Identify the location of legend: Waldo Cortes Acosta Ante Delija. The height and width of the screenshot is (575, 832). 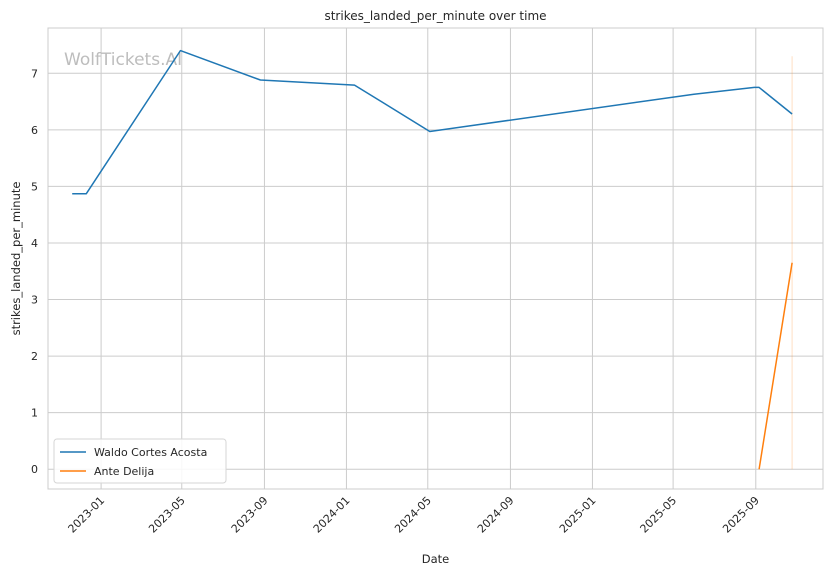
(140, 461).